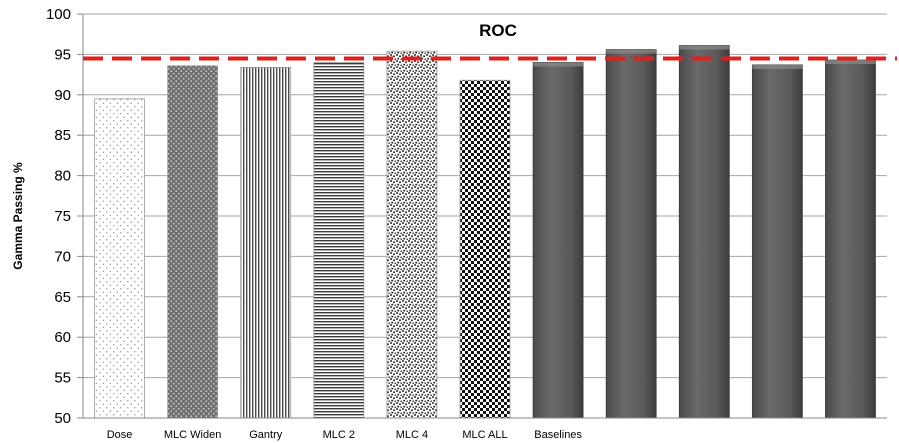 The width and height of the screenshot is (899, 443). I want to click on x-tick-label: MLC ALL, so click(484, 435).